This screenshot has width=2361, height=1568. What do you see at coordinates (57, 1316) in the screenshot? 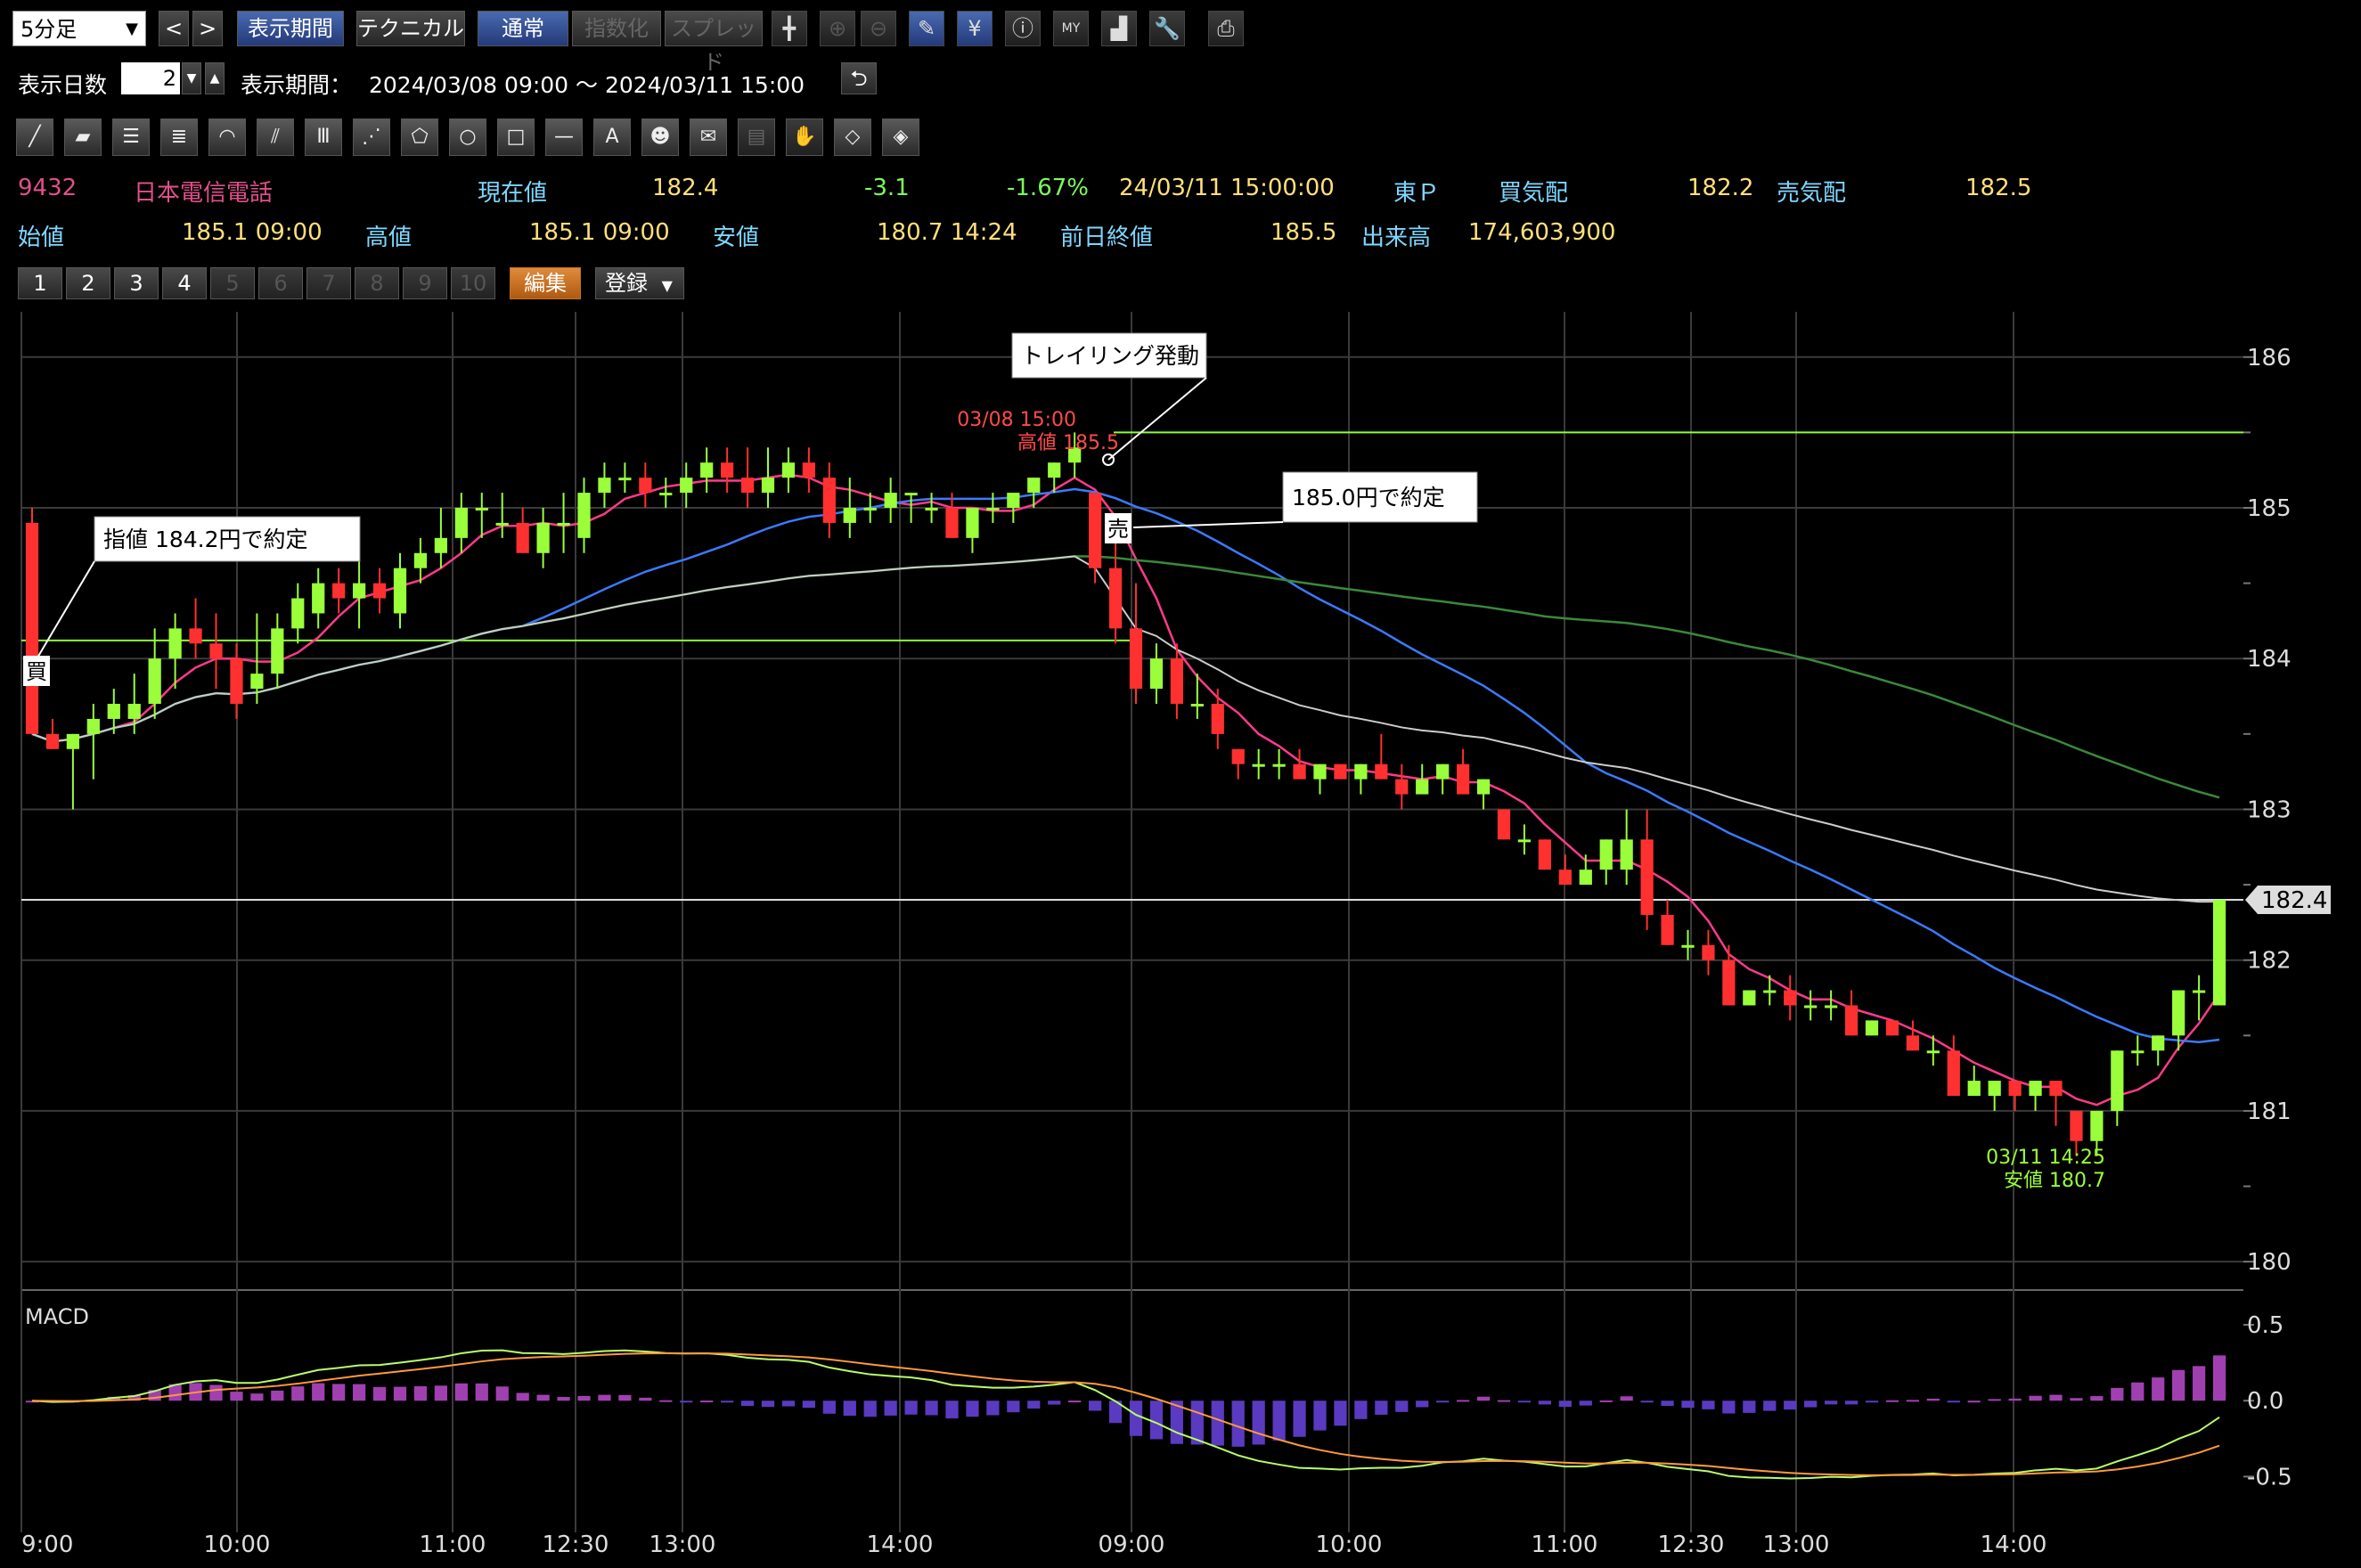
I see `macd-label: MACD` at bounding box center [57, 1316].